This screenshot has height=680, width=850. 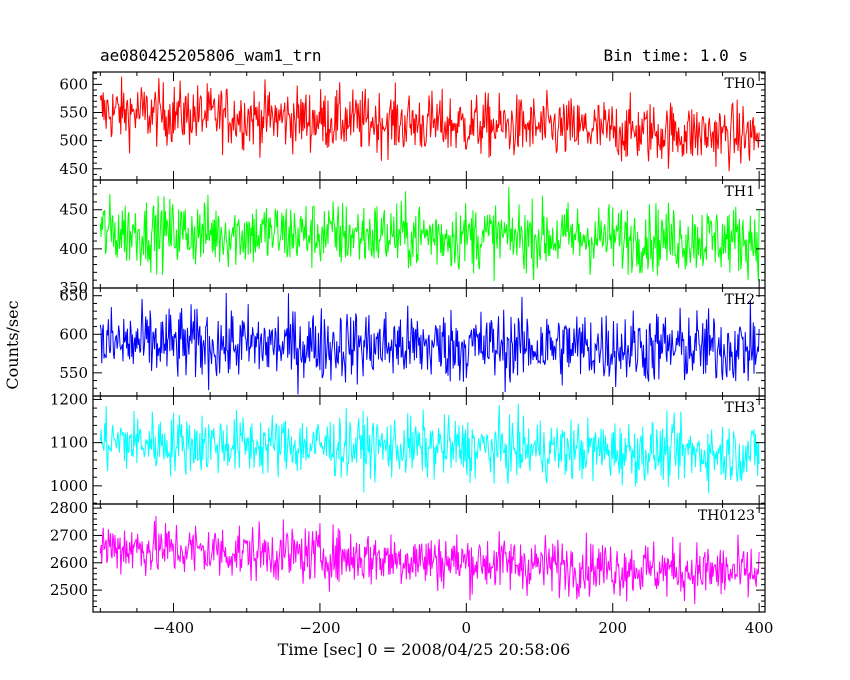 I want to click on chart-title: ae080425205806_wam1_trn, so click(x=211, y=55).